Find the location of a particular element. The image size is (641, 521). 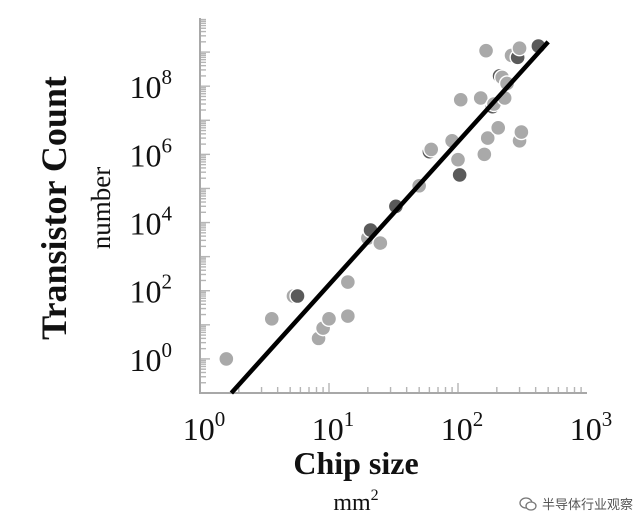

y-tick-label: 10⁶ is located at coordinates (151, 153).